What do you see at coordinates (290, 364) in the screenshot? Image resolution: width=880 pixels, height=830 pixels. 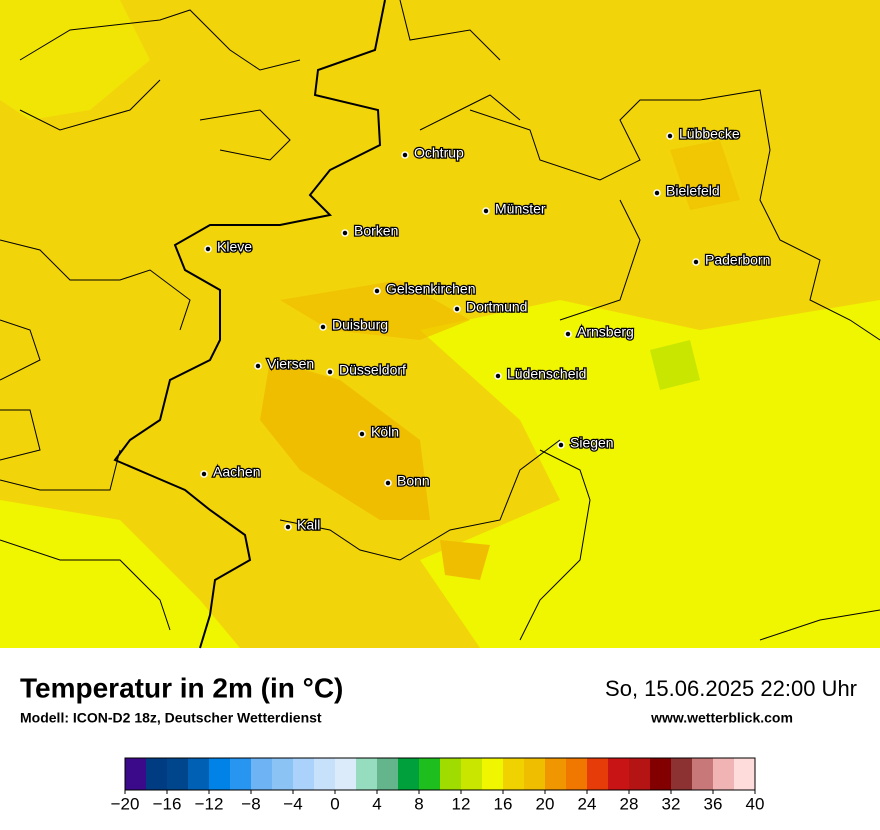 I see `city-label: Viersen` at bounding box center [290, 364].